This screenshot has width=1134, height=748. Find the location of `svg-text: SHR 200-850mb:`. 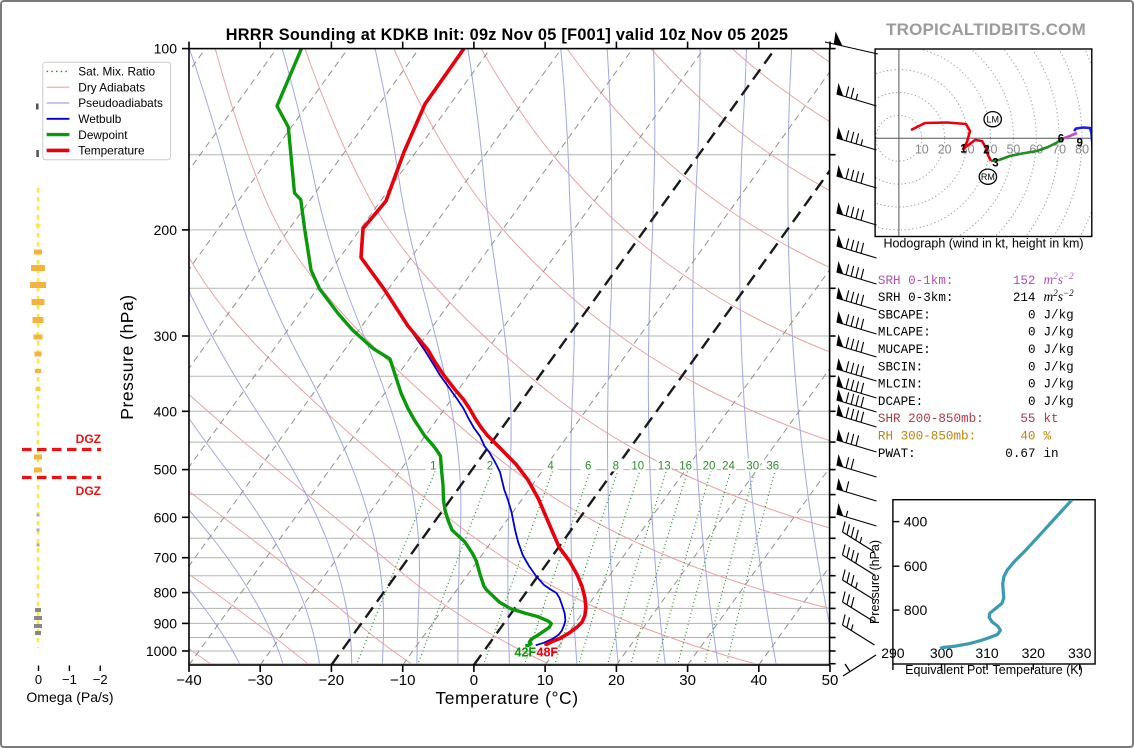

svg-text: SHR 200-850mb: is located at coordinates (931, 419).